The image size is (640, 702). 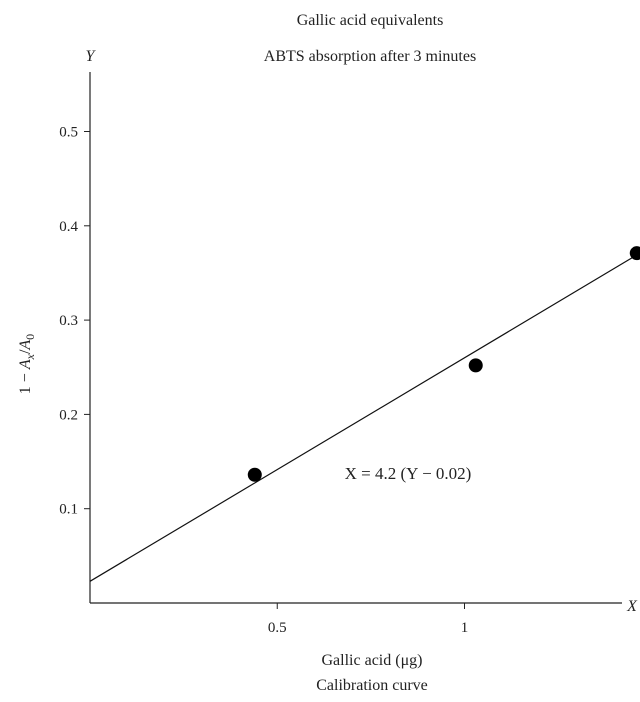 I want to click on y-axis-label: 1 − Ax/A0, so click(x=27, y=364).